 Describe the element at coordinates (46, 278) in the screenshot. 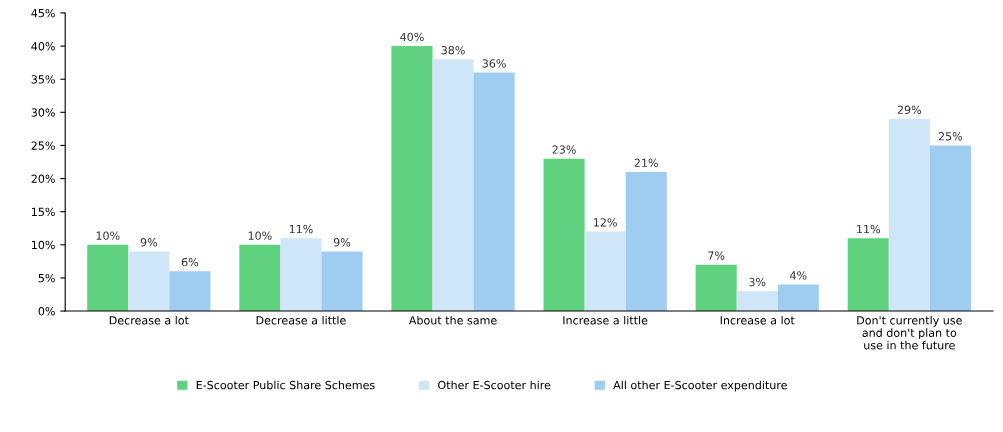

I see `y-tick-label: 5%` at that location.